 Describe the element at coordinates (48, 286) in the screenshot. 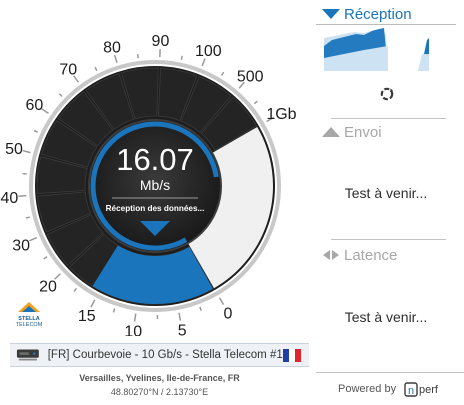

I see `scale-label: 20` at that location.